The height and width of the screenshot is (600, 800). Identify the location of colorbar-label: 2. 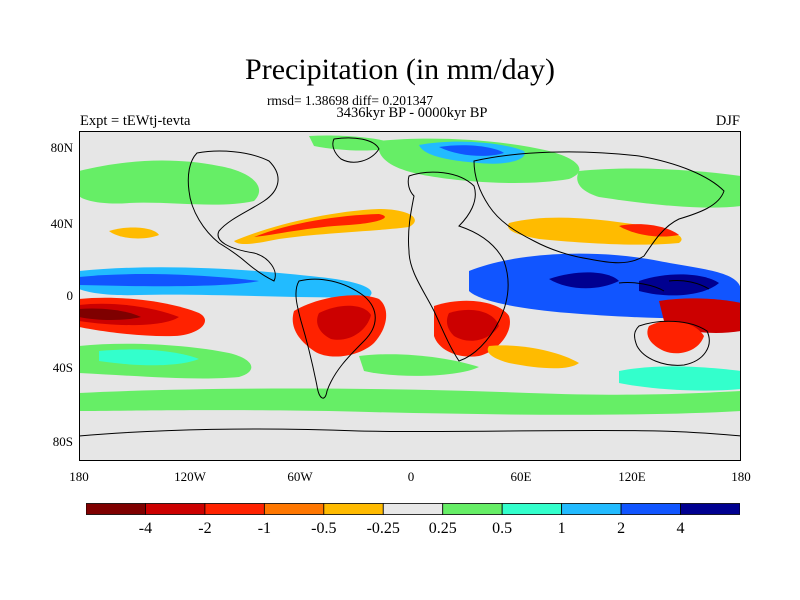
(621, 528).